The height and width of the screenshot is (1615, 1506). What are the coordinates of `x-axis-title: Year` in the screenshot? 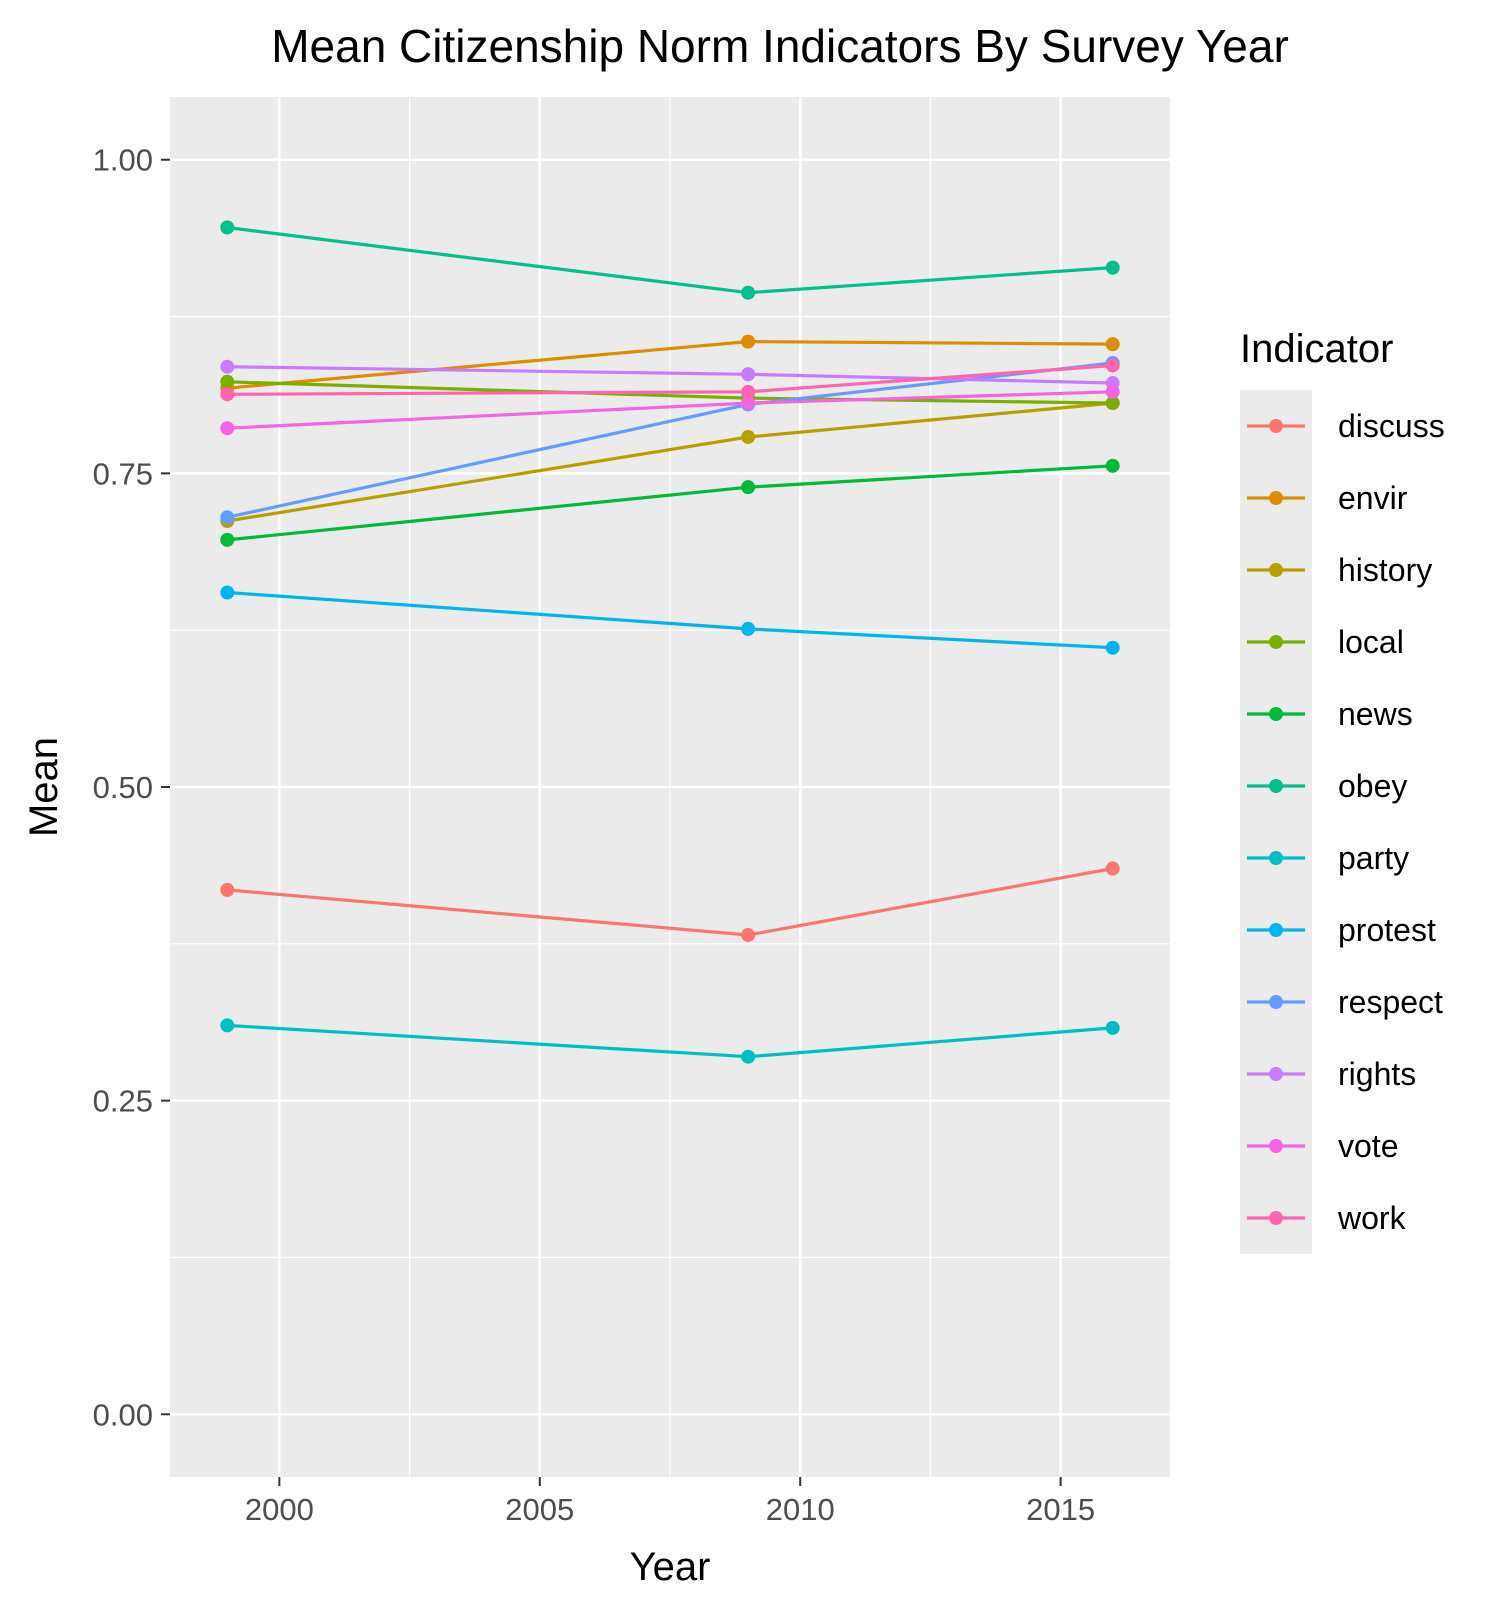 It's located at (670, 1567).